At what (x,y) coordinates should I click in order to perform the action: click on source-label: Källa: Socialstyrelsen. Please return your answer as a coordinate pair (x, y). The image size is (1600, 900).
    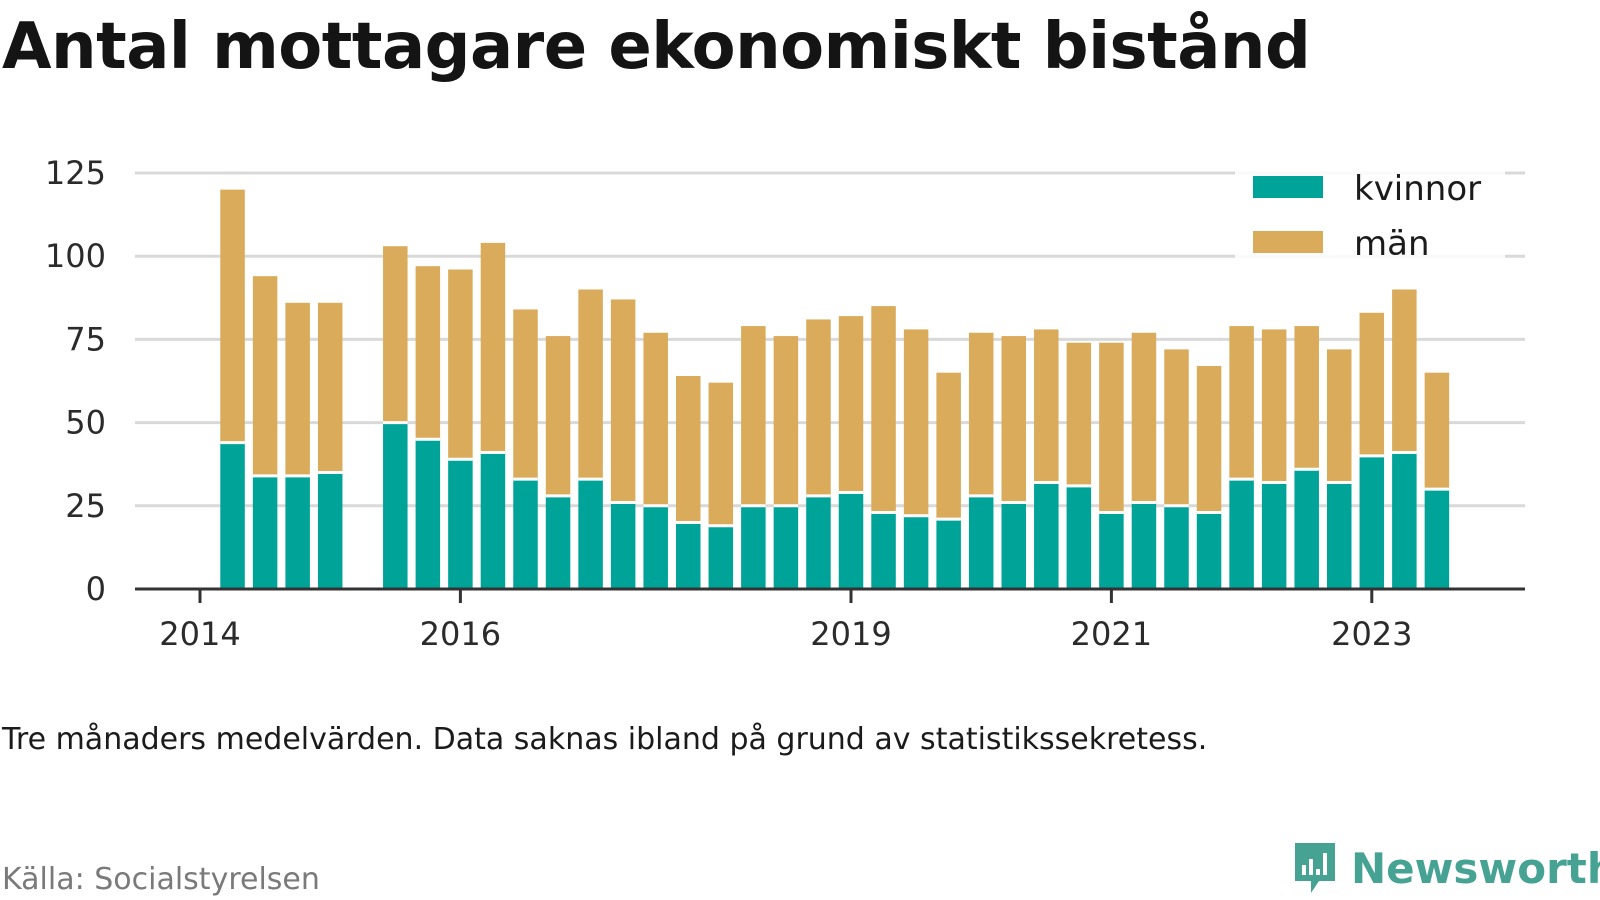
    Looking at the image, I should click on (161, 879).